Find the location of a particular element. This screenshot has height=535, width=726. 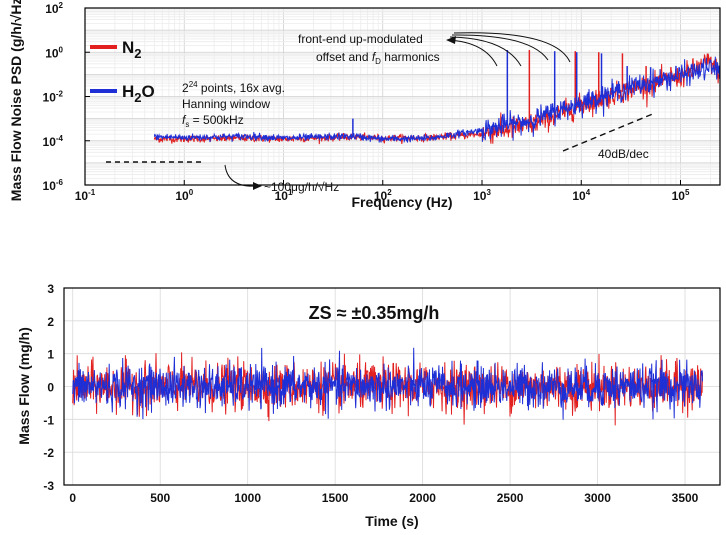

time-plot-area is located at coordinates (387, 386).